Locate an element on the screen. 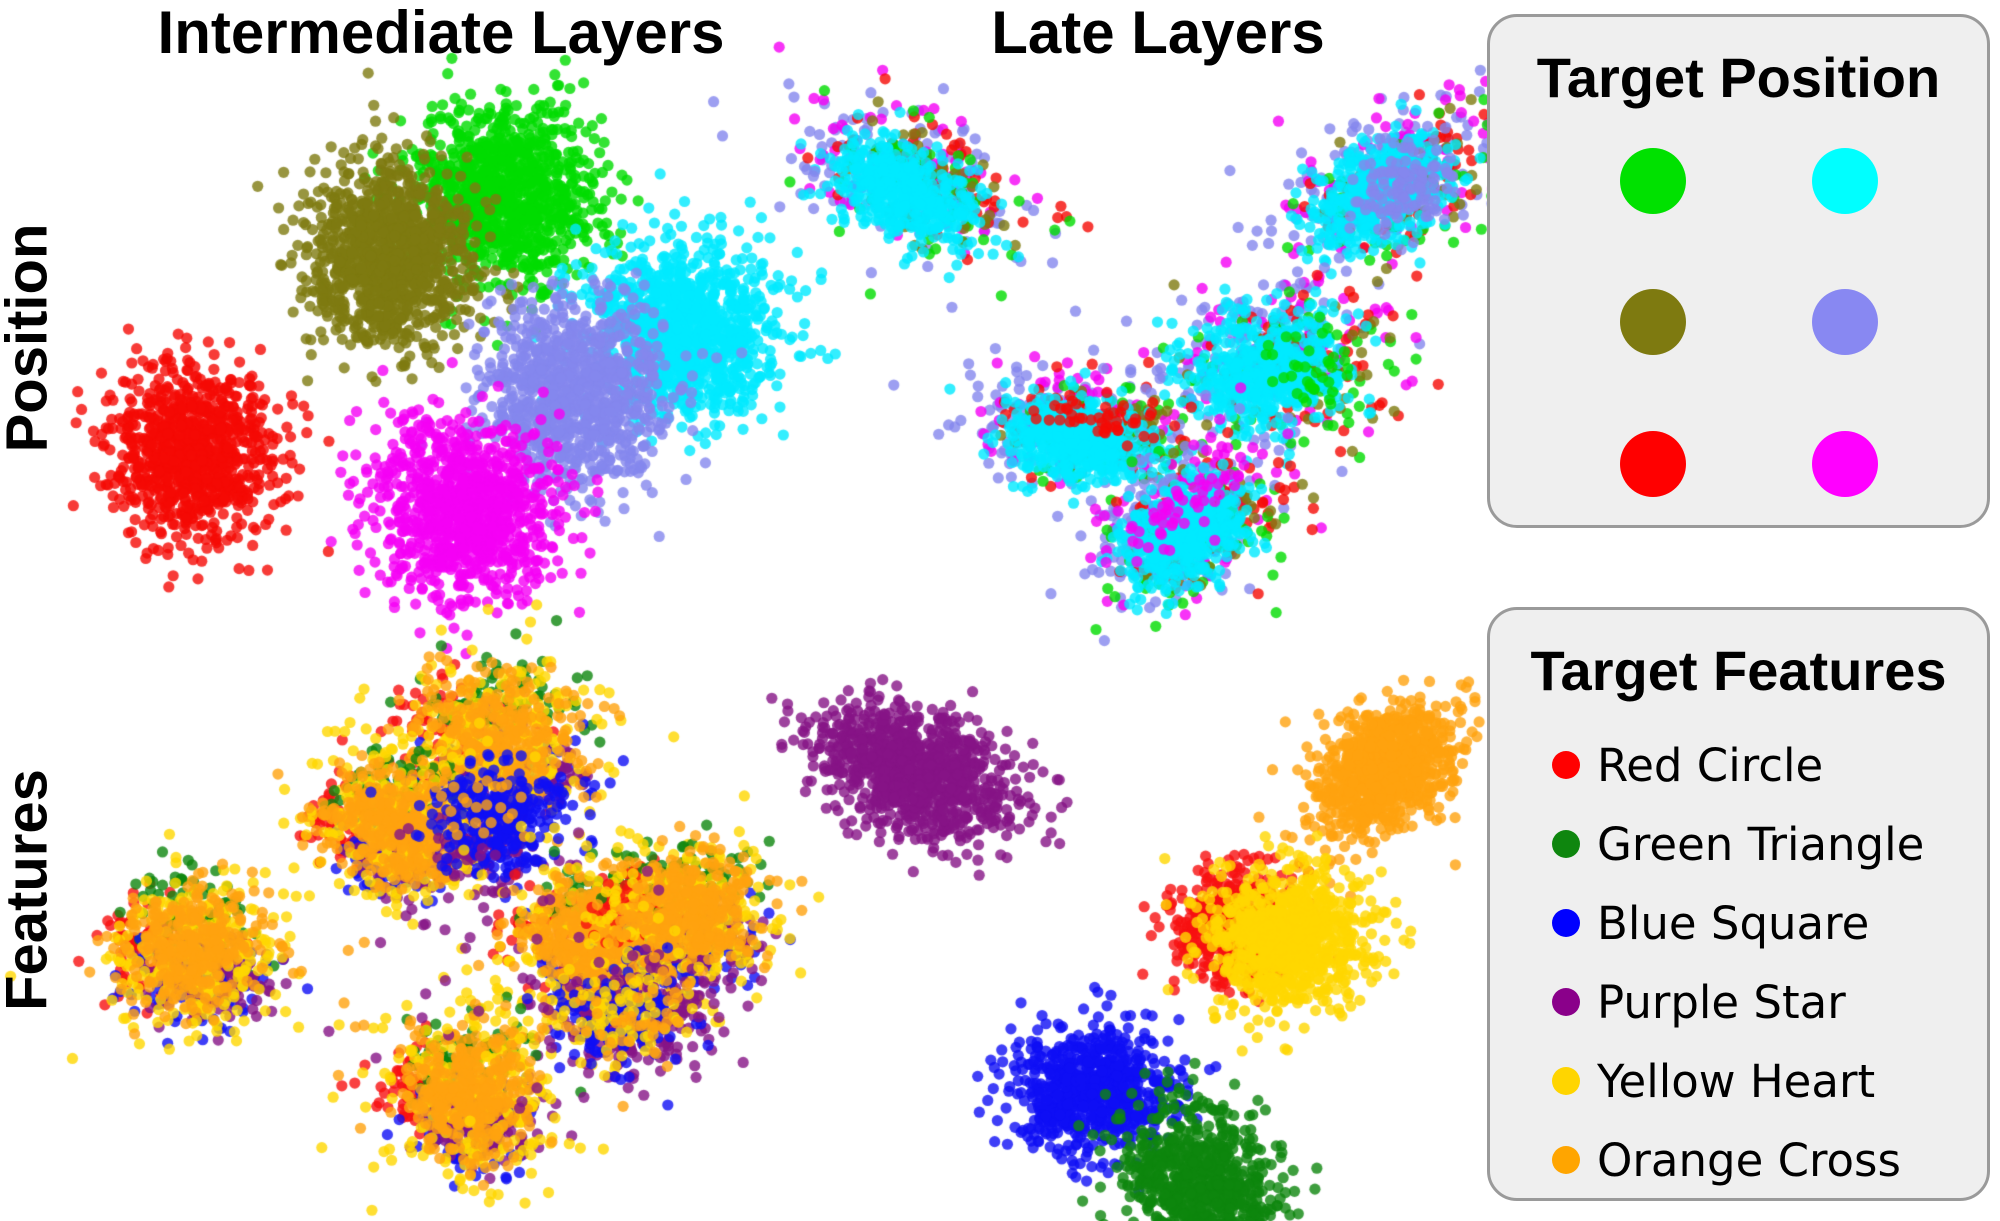 The image size is (2000, 1221). legend-target-position-title: Target Position is located at coordinates (1738, 77).